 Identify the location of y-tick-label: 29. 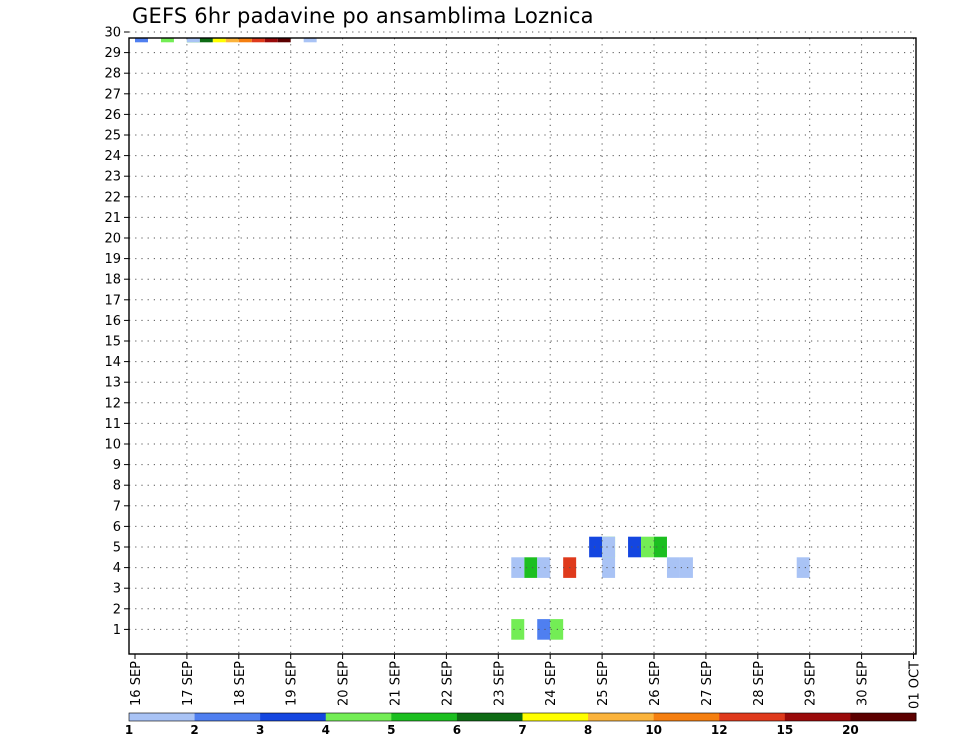
(112, 53).